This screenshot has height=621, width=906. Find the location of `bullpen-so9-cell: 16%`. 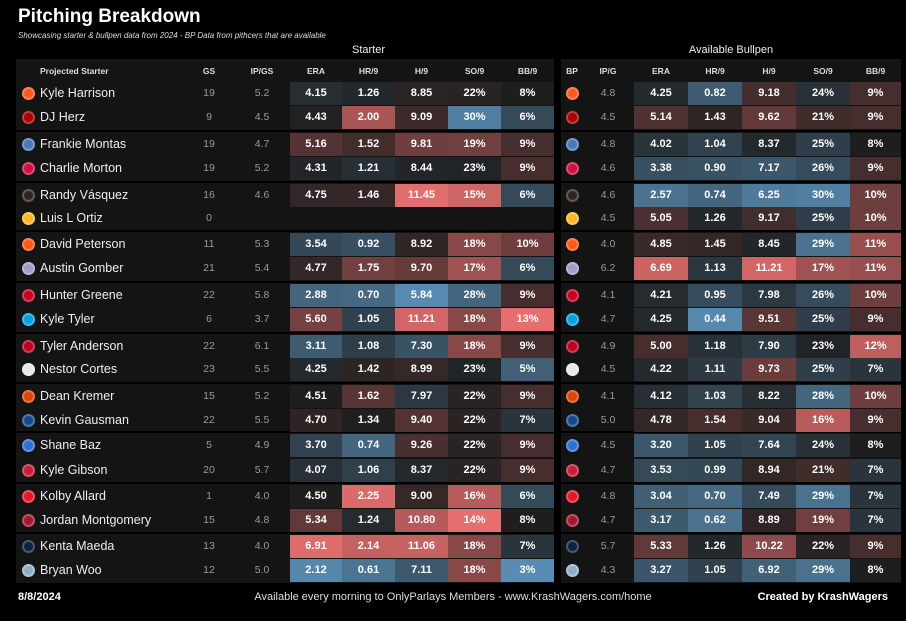

bullpen-so9-cell: 16% is located at coordinates (823, 420).